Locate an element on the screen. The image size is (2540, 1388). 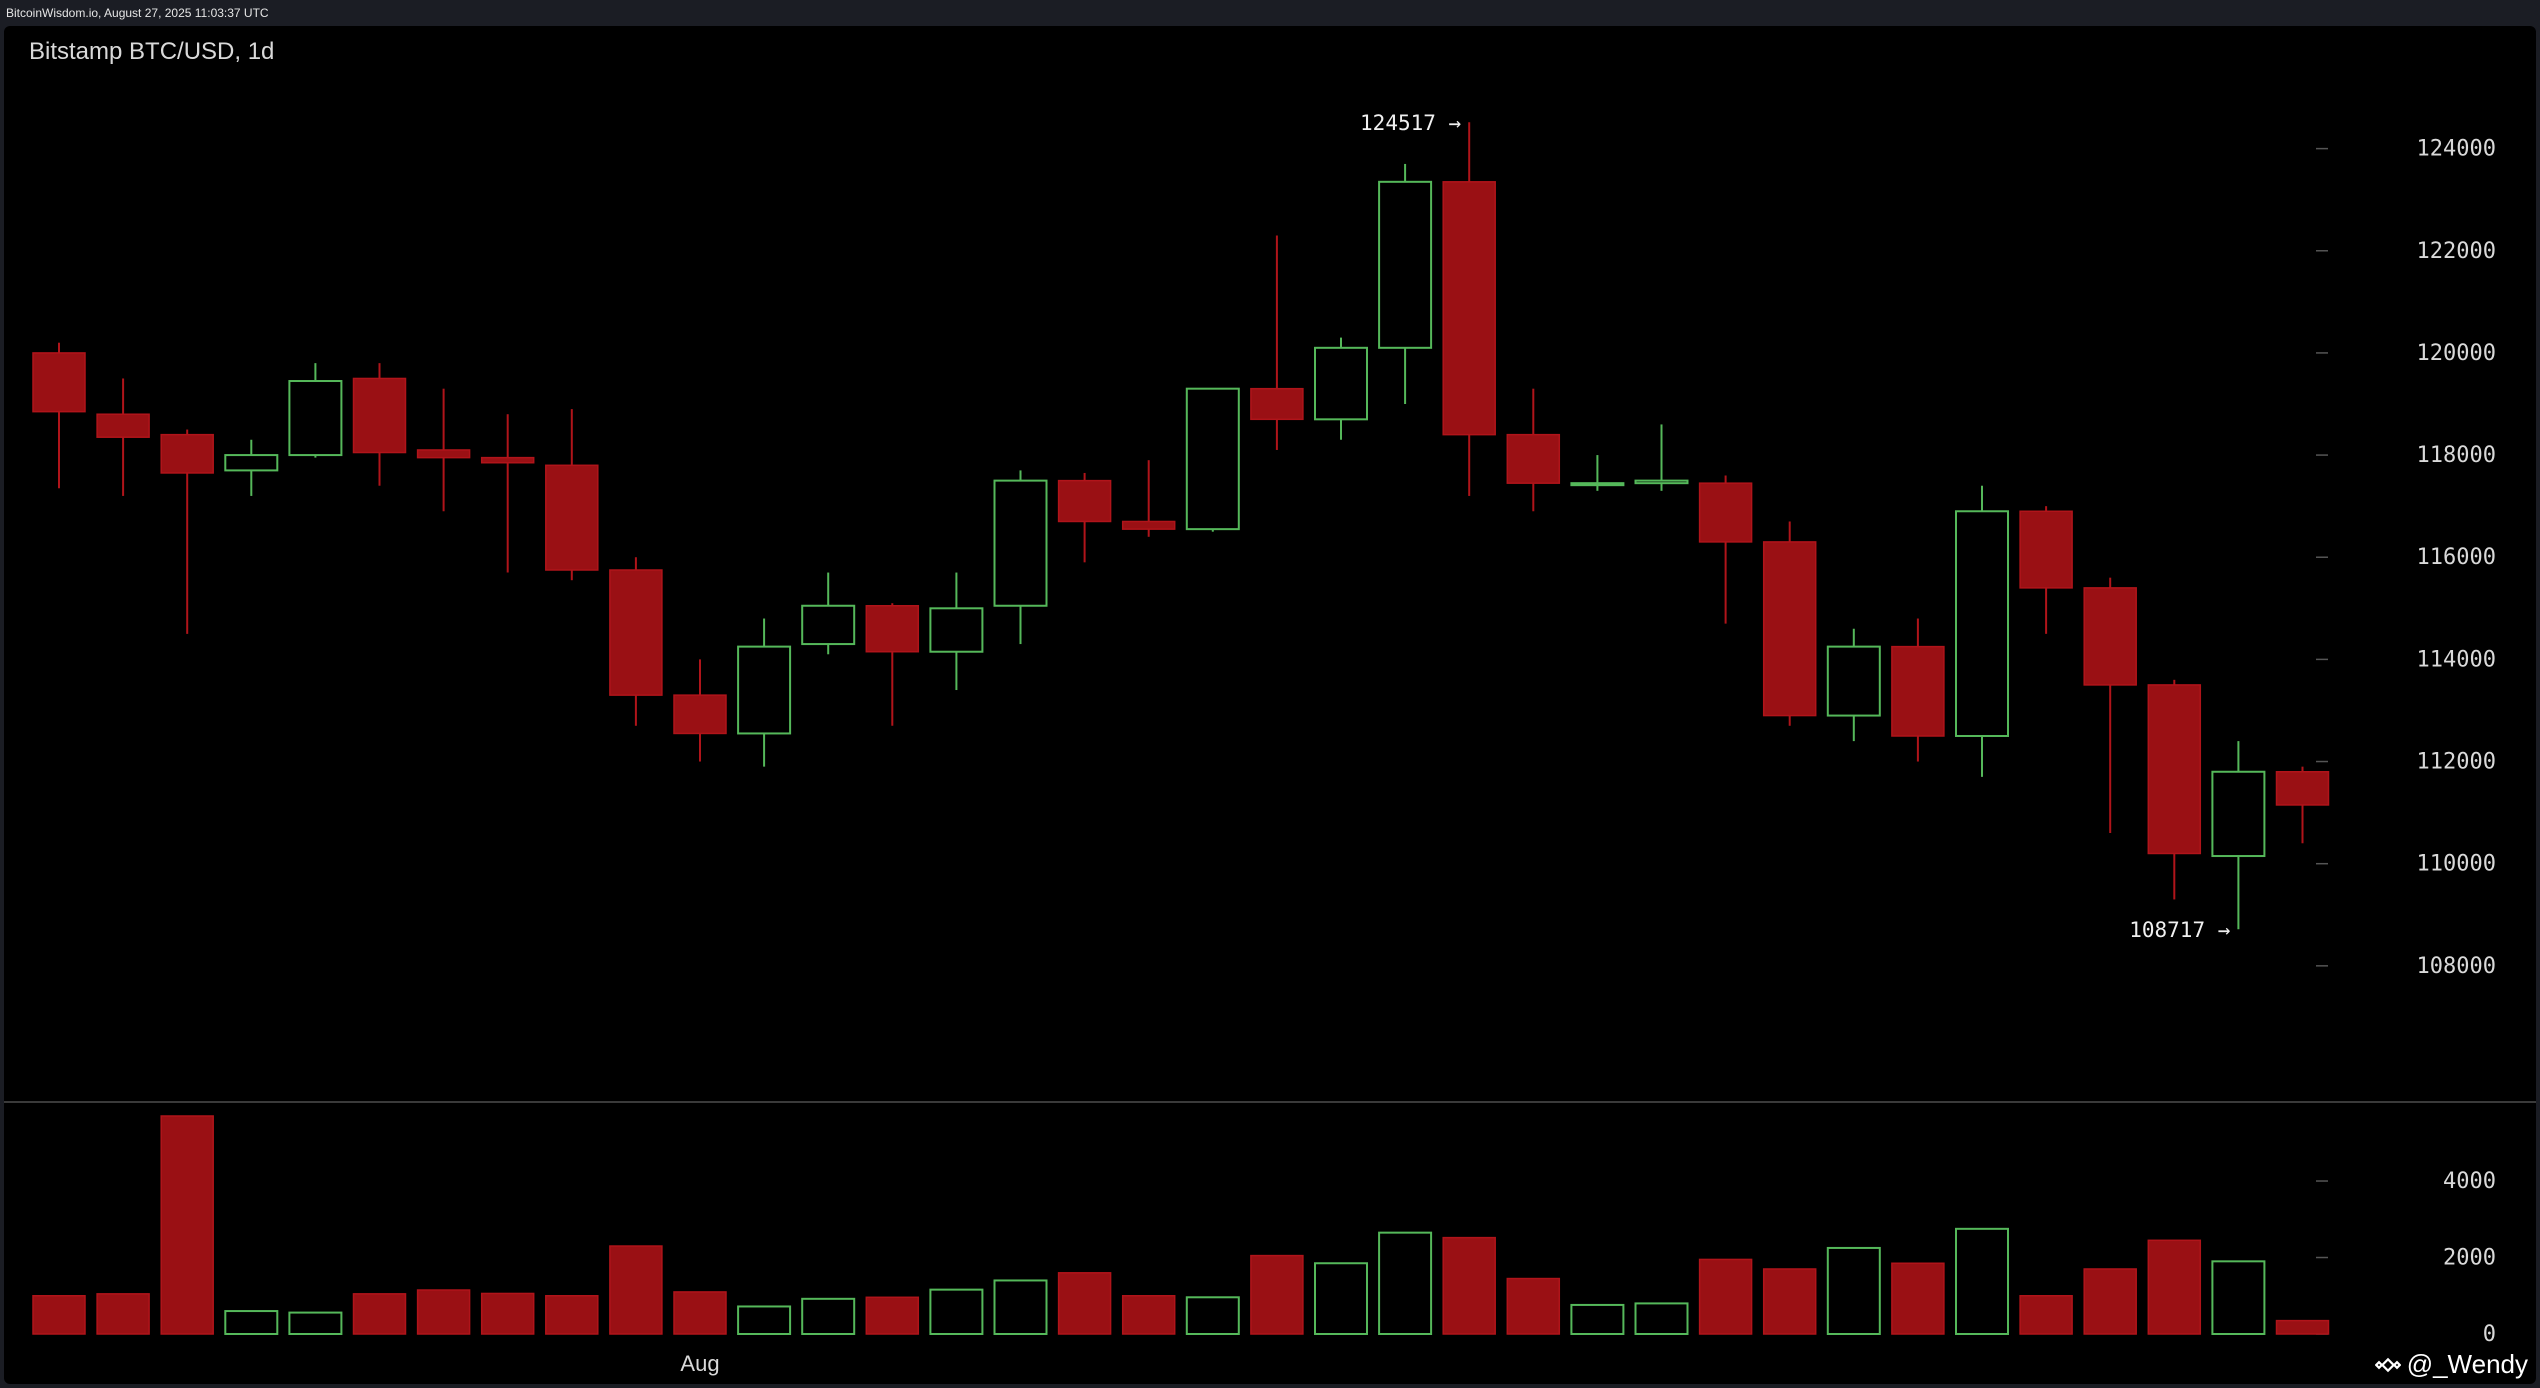
price-tick-label: 108000 is located at coordinates (2456, 966).